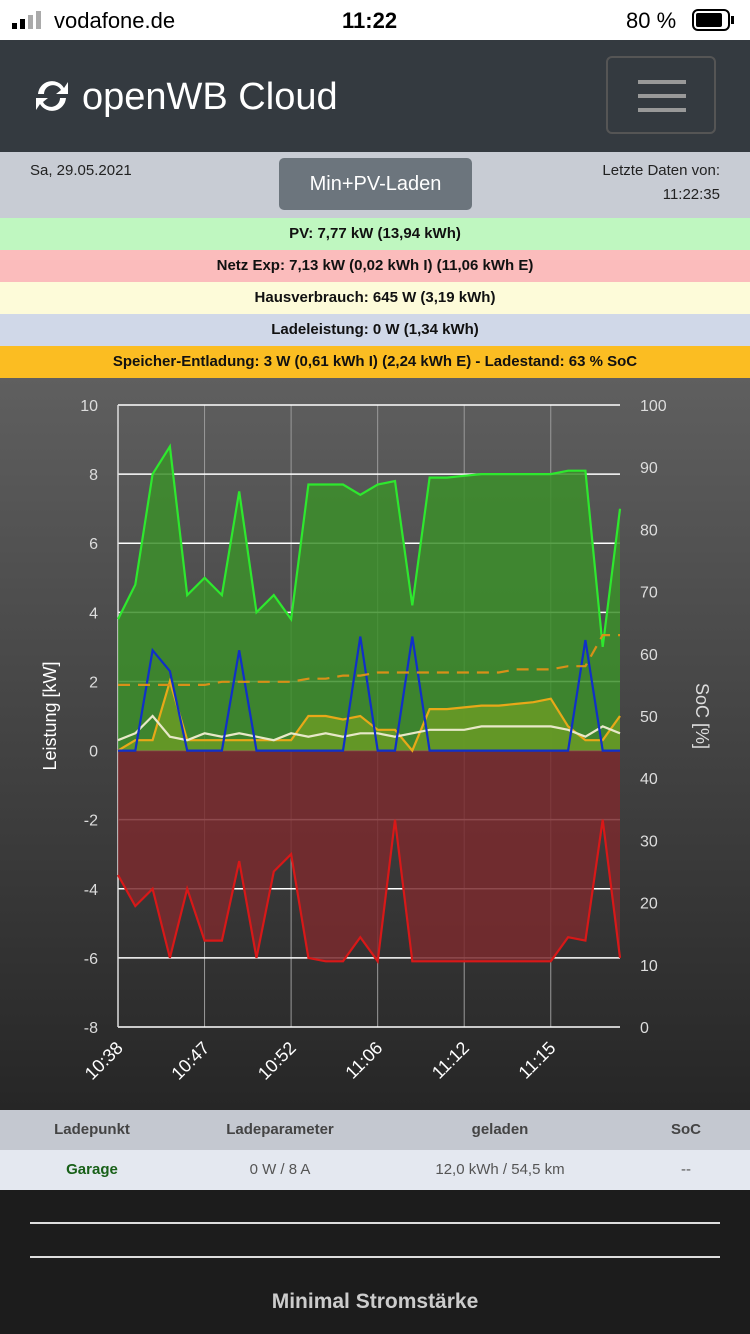 Image resolution: width=750 pixels, height=1334 pixels. I want to click on y2-tick-label: 20, so click(649, 904).